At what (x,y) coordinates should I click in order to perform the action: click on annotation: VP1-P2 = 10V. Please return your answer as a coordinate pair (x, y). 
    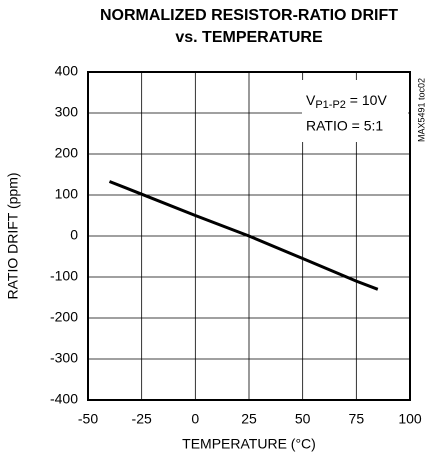
    Looking at the image, I should click on (346, 101).